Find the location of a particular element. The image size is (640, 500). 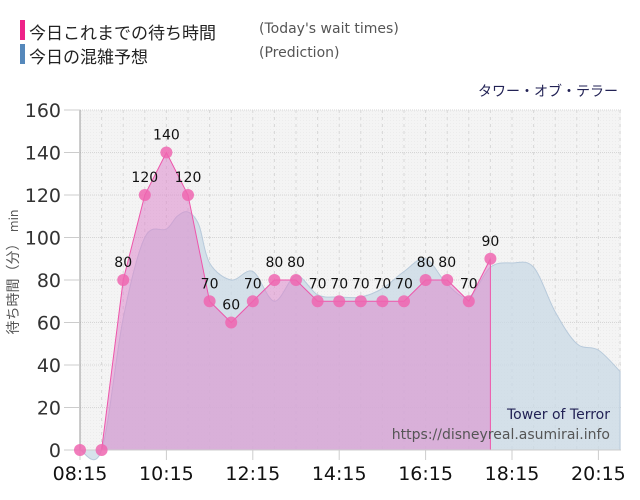

x-tick-label: 10:15 is located at coordinates (166, 474).